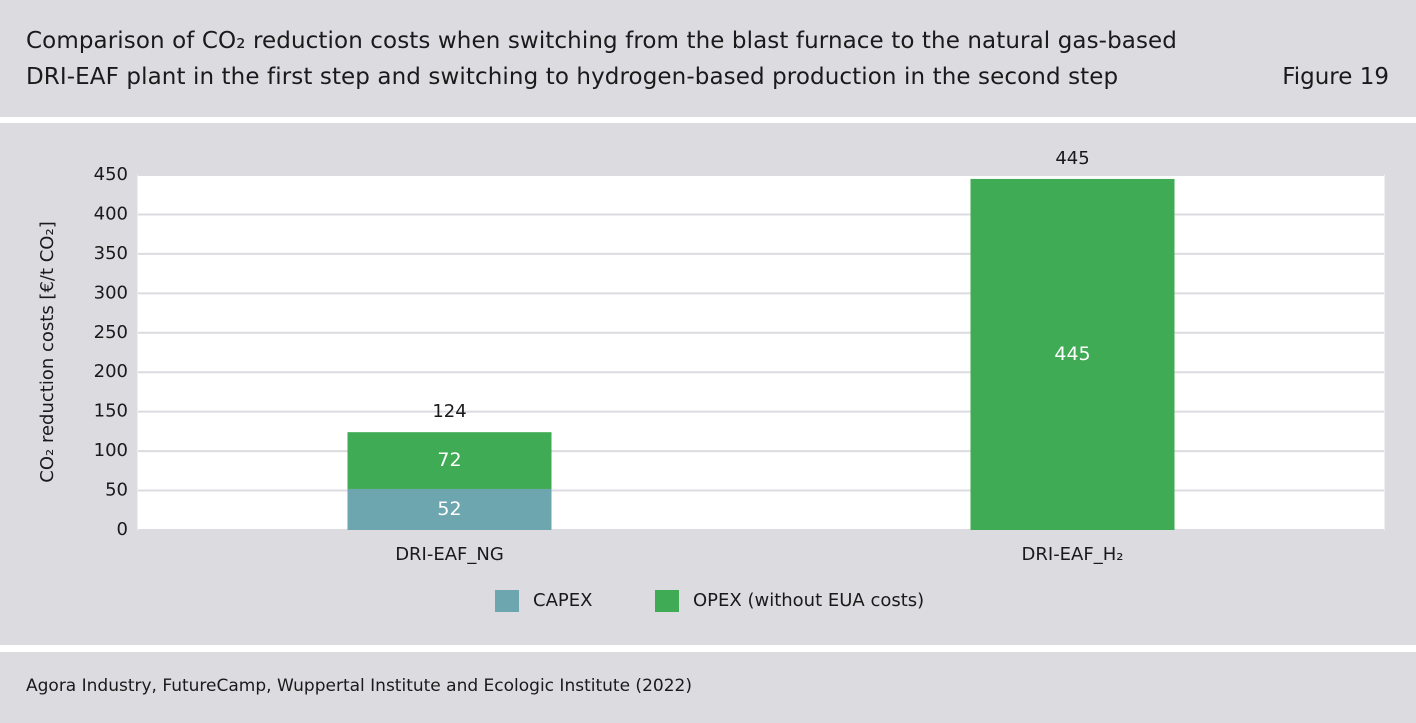  What do you see at coordinates (111, 292) in the screenshot?
I see `y-tick-label: 300` at bounding box center [111, 292].